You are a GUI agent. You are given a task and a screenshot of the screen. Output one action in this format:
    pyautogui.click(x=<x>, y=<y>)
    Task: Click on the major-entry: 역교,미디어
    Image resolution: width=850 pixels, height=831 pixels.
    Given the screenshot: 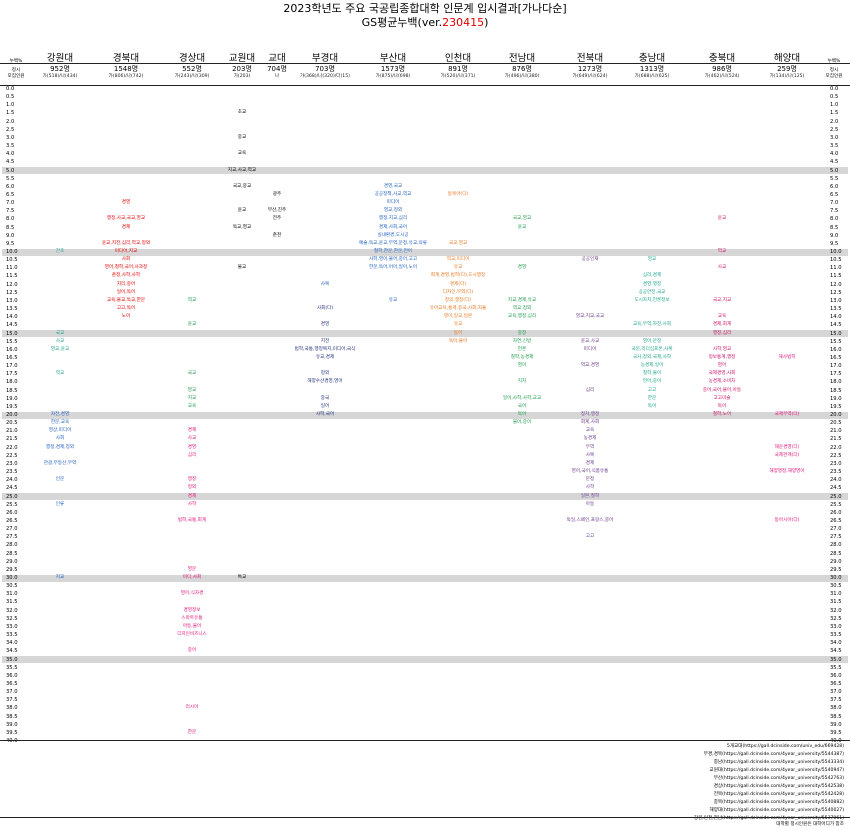 What is the action you would take?
    pyautogui.click(x=458, y=260)
    